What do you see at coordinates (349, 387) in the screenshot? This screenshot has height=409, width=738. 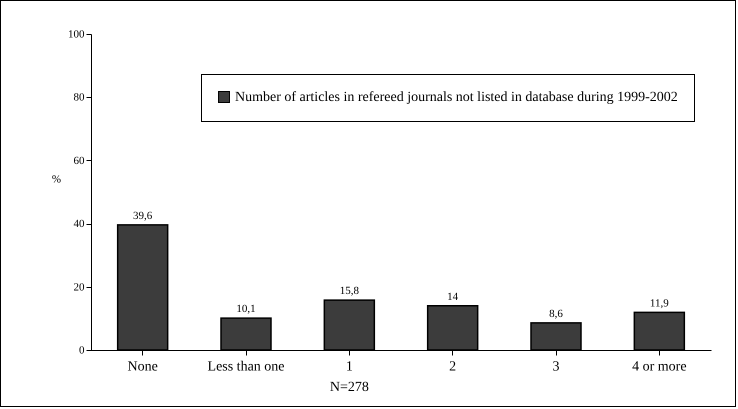 I see `text: N=278` at bounding box center [349, 387].